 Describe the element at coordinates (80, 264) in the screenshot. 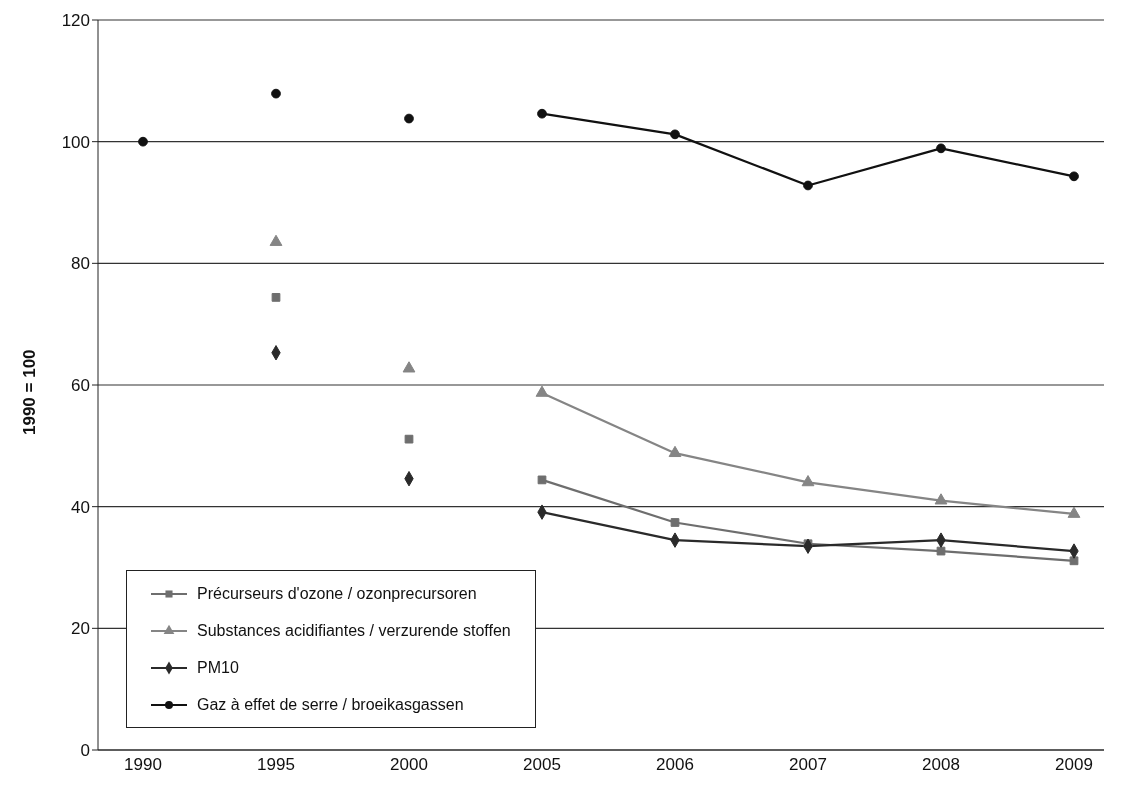

I see `y-tick-label: 80` at that location.